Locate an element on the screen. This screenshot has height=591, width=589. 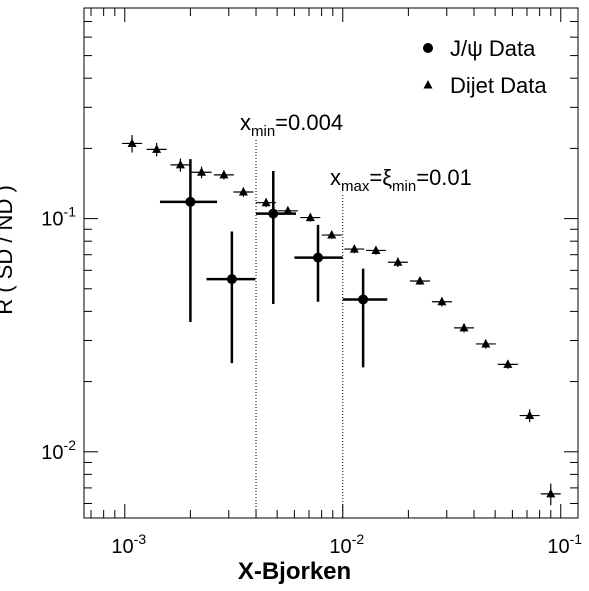
annotation-label: xmin=0.004 is located at coordinates (291, 125).